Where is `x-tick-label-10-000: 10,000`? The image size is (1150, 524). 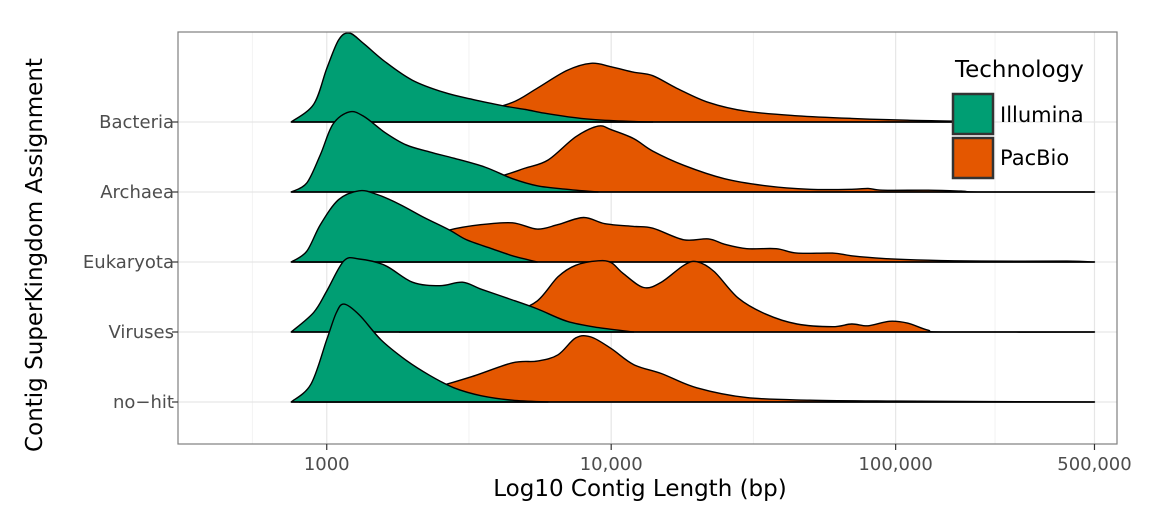 x-tick-label-10-000: 10,000 is located at coordinates (611, 464).